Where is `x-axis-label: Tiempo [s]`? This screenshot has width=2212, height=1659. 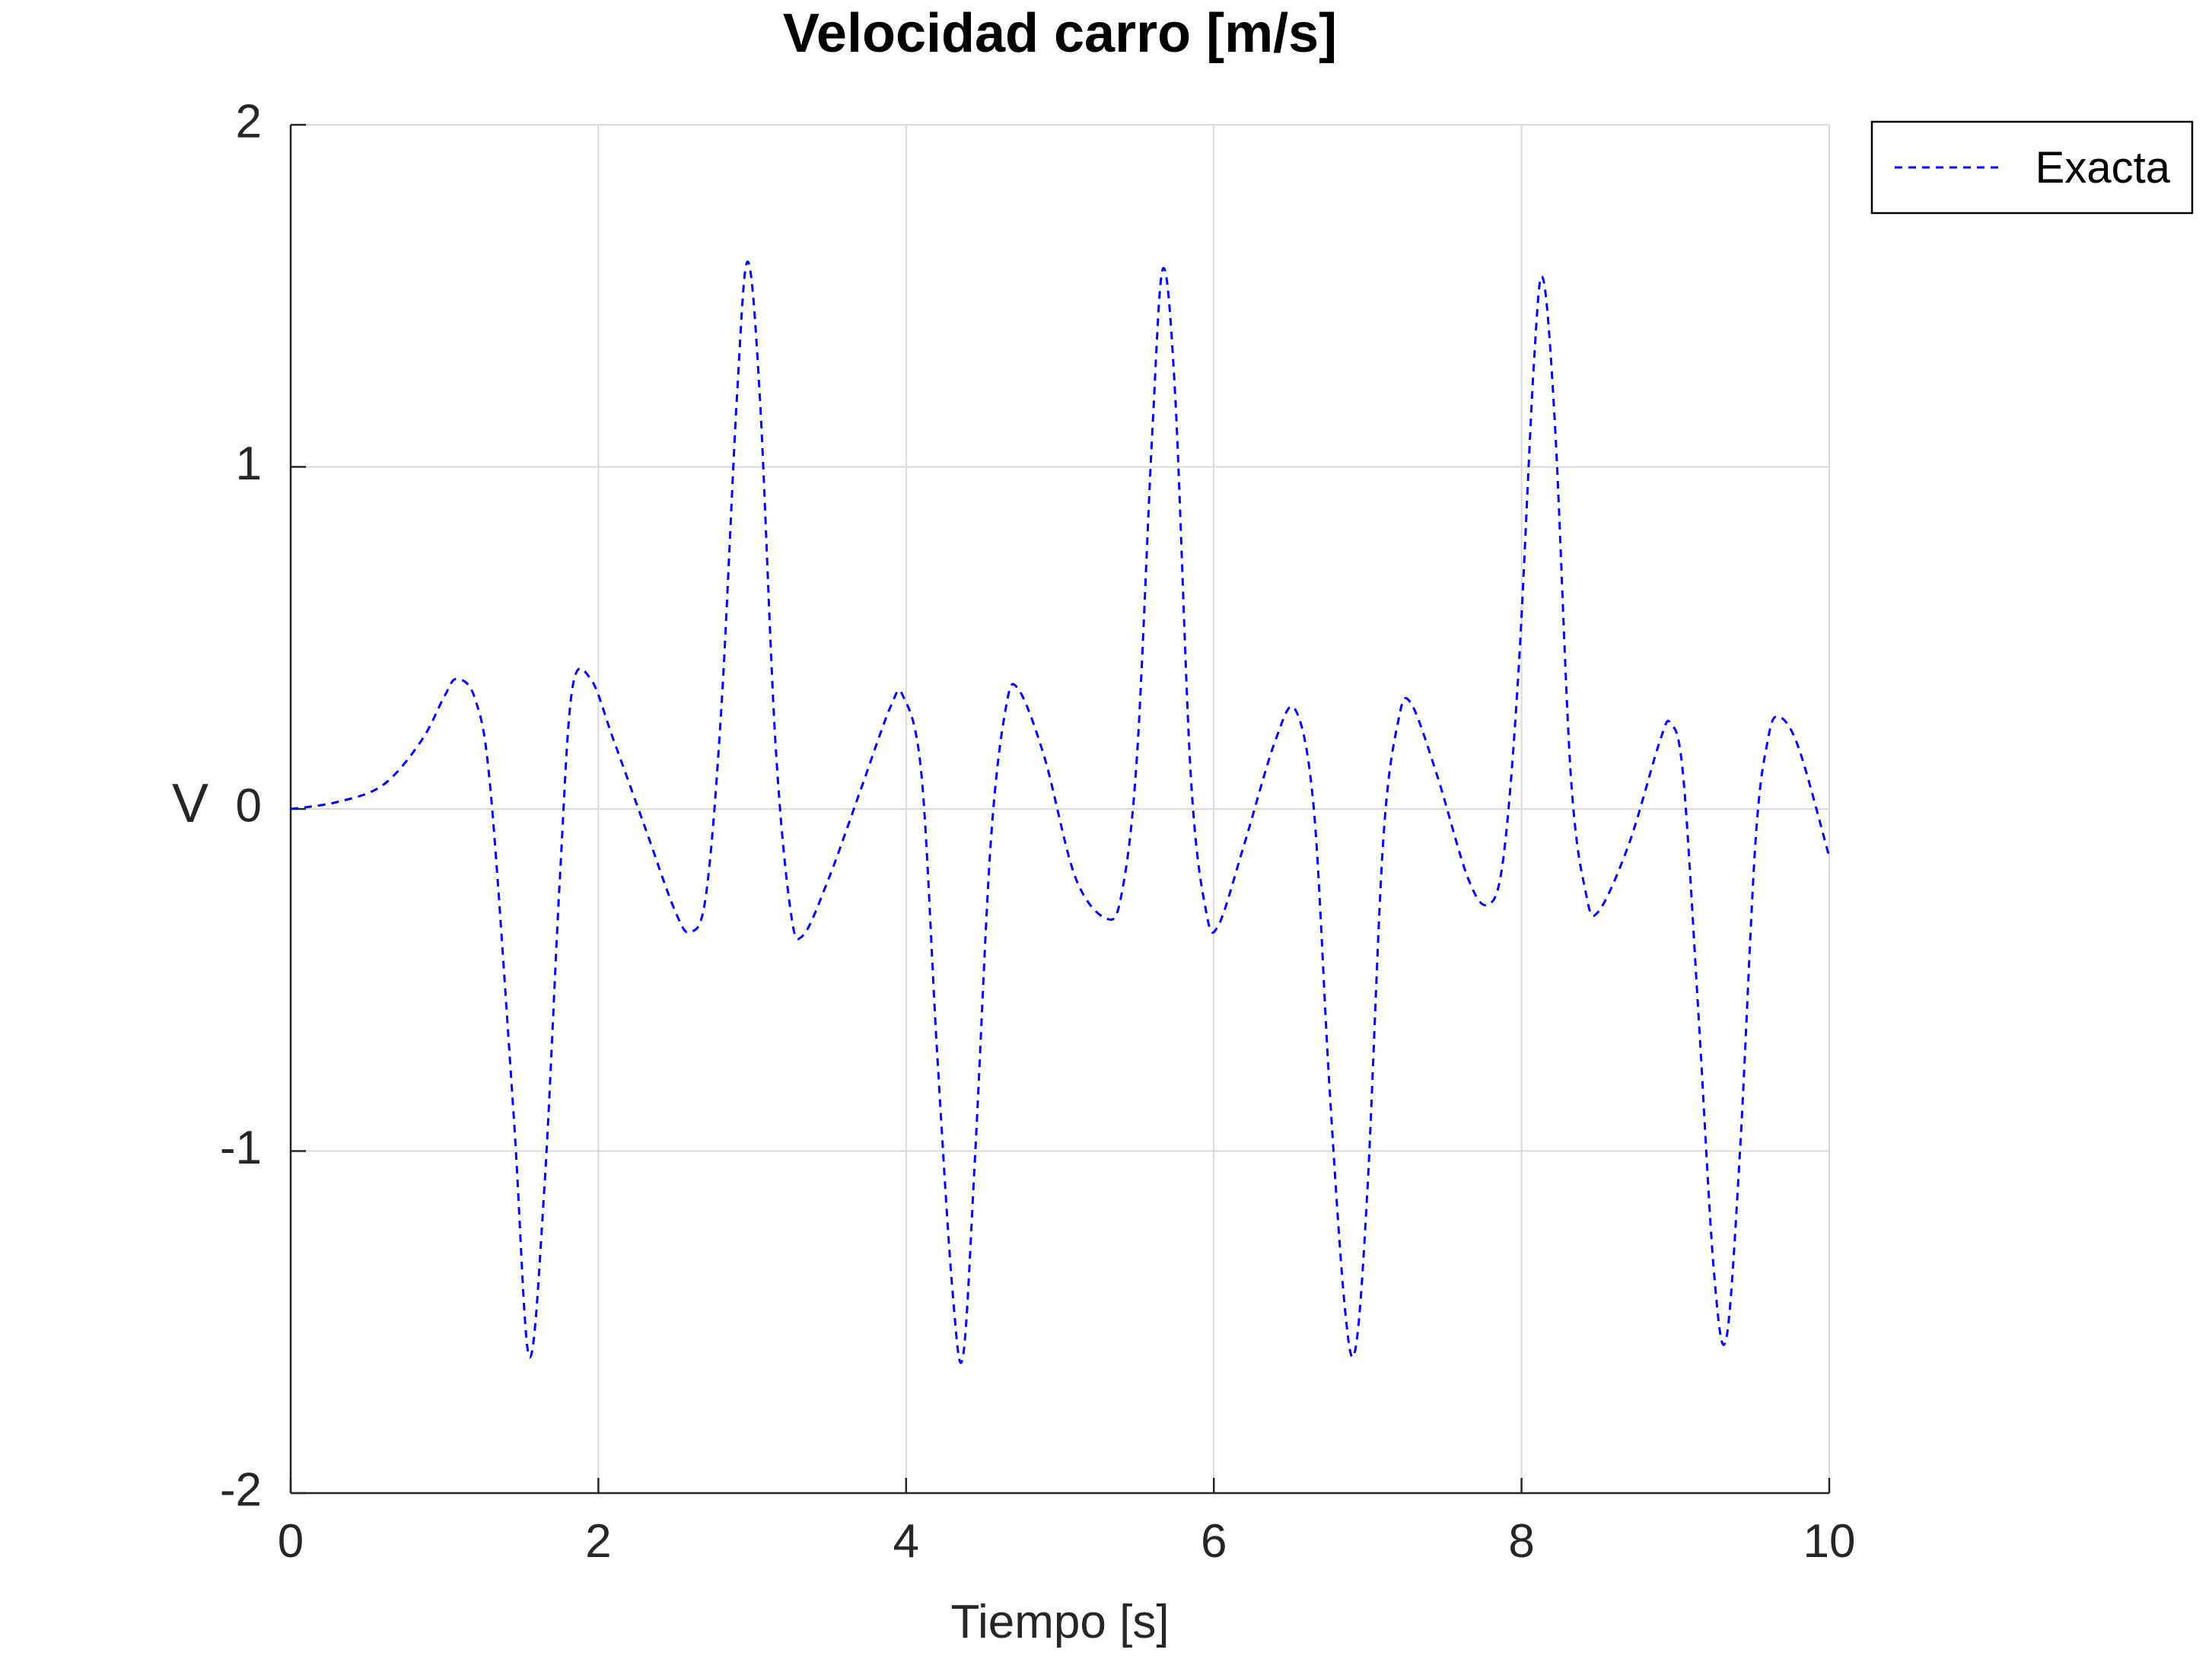
x-axis-label: Tiempo [s] is located at coordinates (1059, 1622).